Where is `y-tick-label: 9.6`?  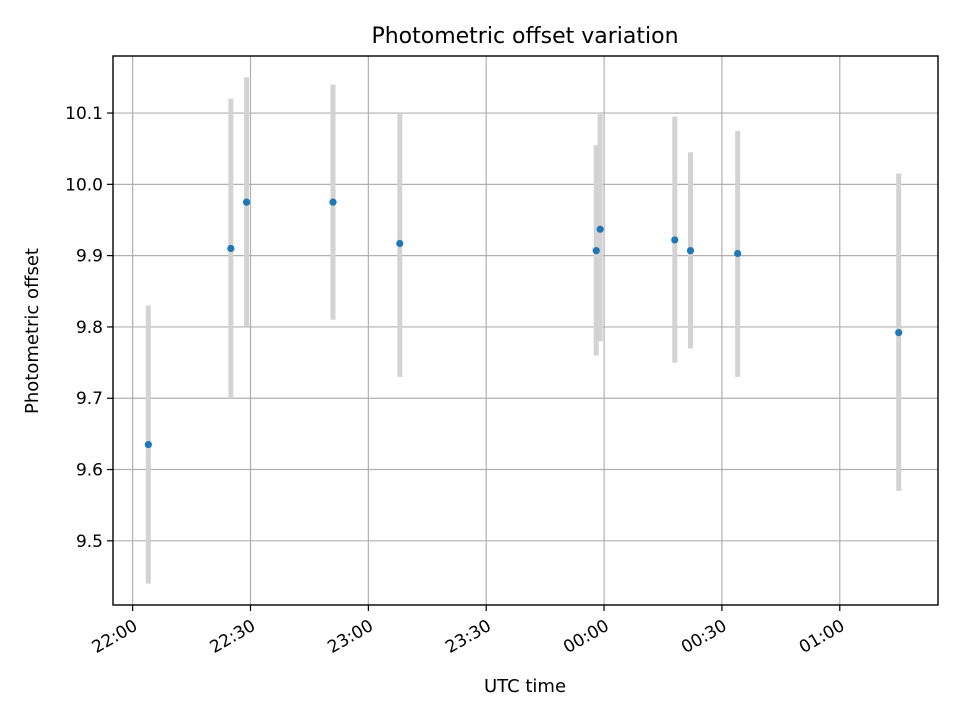 y-tick-label: 9.6 is located at coordinates (89, 471).